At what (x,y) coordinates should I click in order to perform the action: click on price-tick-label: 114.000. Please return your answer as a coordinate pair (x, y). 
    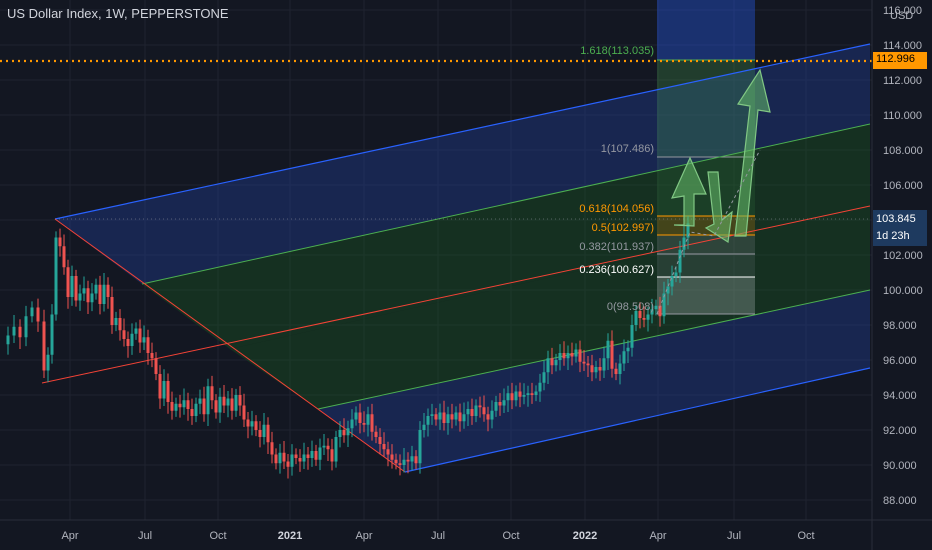
    Looking at the image, I should click on (902, 46).